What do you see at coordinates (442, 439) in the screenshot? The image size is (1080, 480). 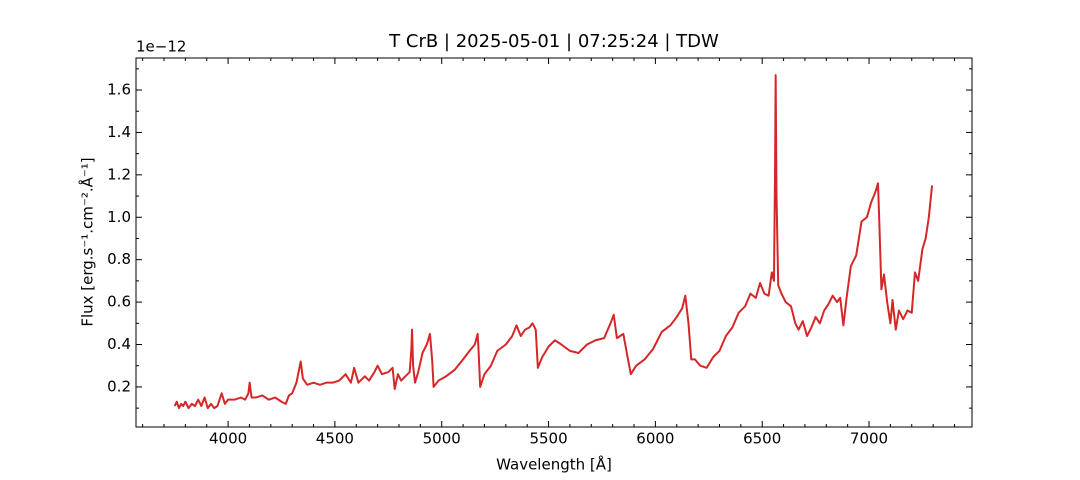 I see `x-tick-label: 5000` at bounding box center [442, 439].